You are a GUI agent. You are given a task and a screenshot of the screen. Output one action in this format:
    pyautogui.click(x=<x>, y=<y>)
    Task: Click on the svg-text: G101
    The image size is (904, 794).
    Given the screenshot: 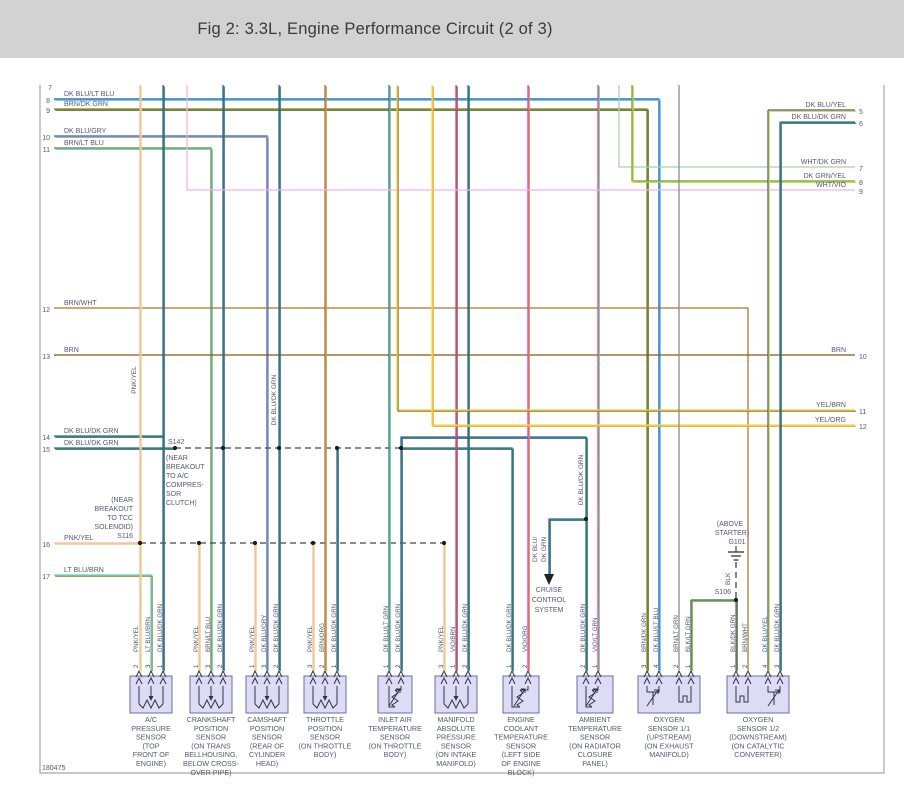 What is the action you would take?
    pyautogui.click(x=736, y=542)
    